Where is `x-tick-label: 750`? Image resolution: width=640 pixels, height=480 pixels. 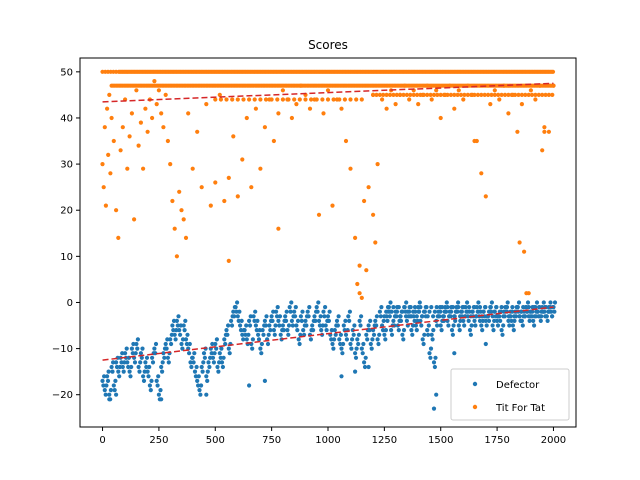 x-tick-label: 750 is located at coordinates (271, 440).